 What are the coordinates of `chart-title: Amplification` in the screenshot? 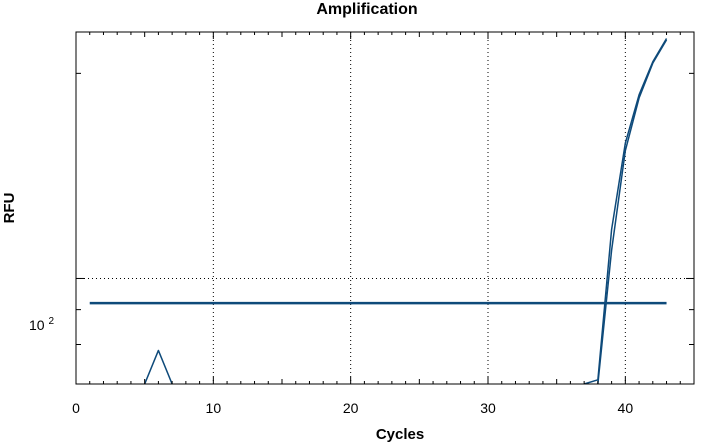 It's located at (366, 9).